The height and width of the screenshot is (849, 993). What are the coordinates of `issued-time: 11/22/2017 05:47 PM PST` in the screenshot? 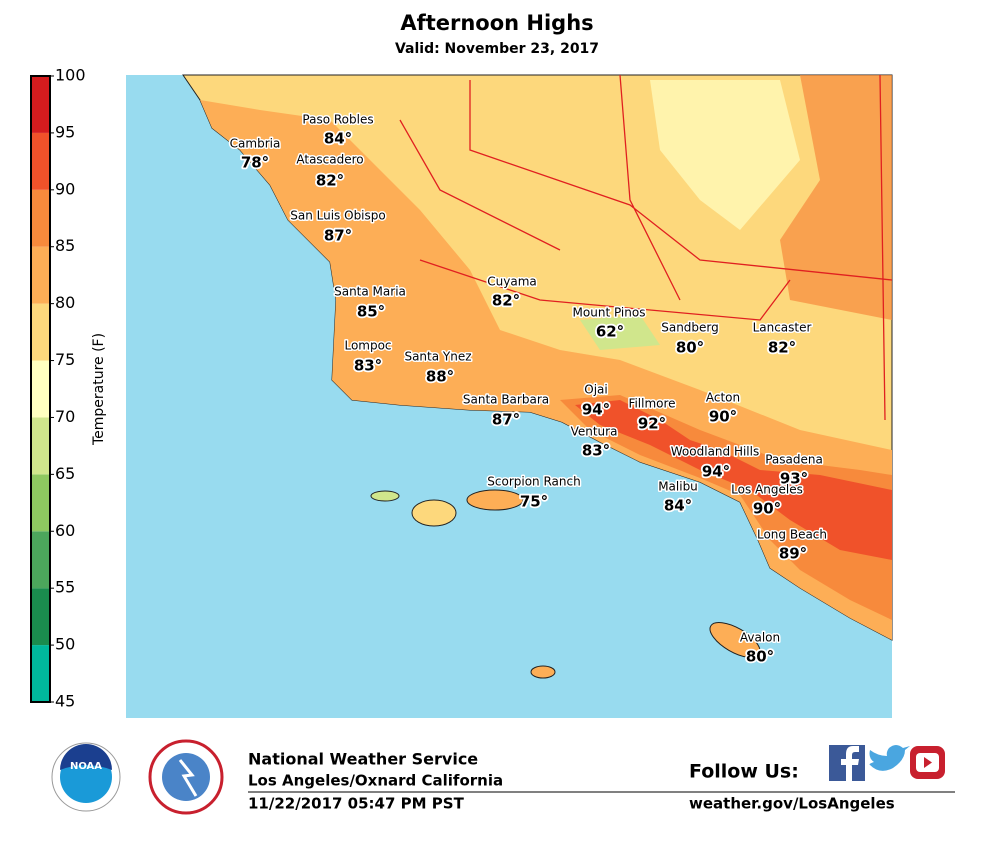 It's located at (356, 804).